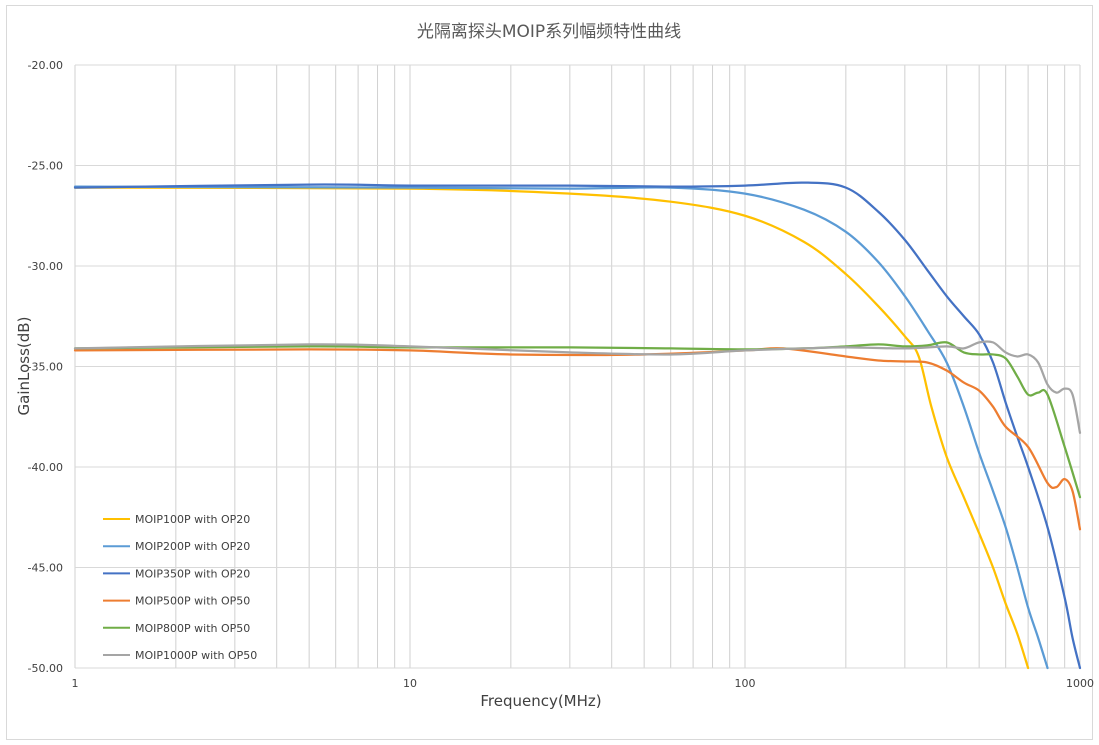 The height and width of the screenshot is (745, 1099). I want to click on chart-title: 光隔离探头MOIP系列幅频特性曲线, so click(549, 32).